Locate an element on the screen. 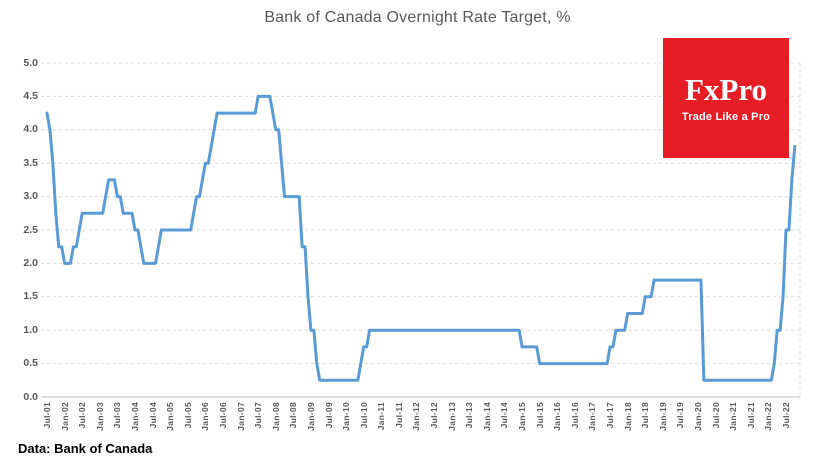 The height and width of the screenshot is (470, 835). x-tick-label: Jul-21 is located at coordinates (750, 415).